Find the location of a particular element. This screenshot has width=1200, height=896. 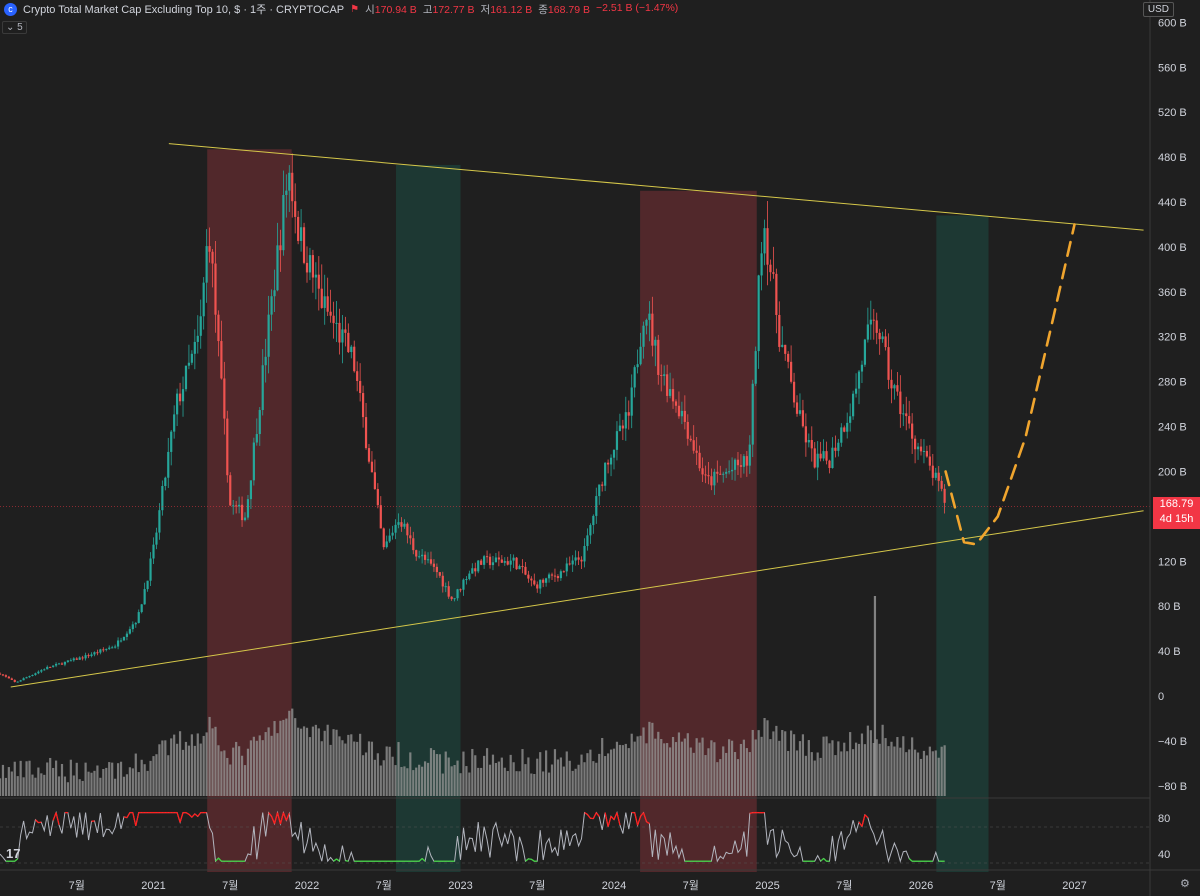

y-tick-label: 440 B is located at coordinates (1172, 203).